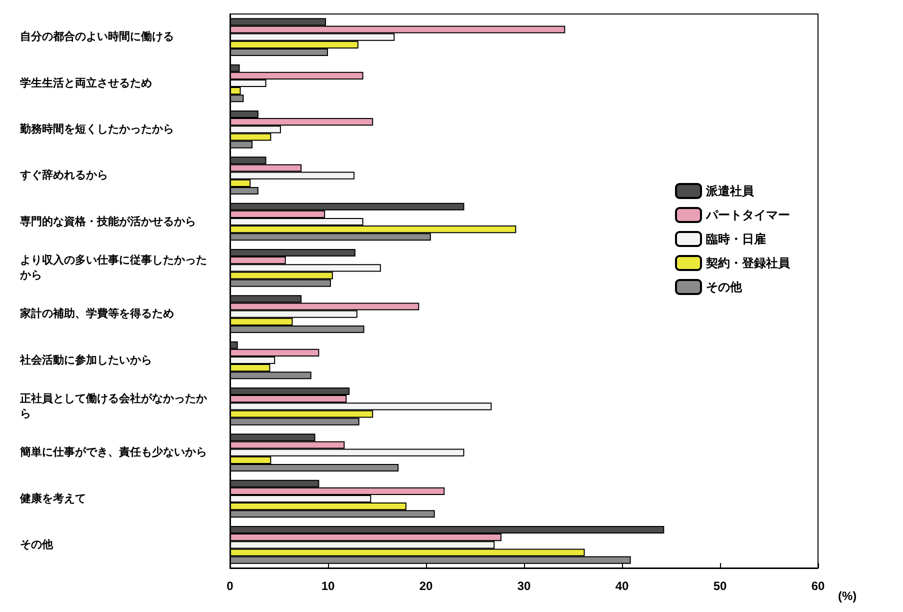 The width and height of the screenshot is (903, 612). Describe the element at coordinates (426, 586) in the screenshot. I see `x-tick-label: 20` at that location.